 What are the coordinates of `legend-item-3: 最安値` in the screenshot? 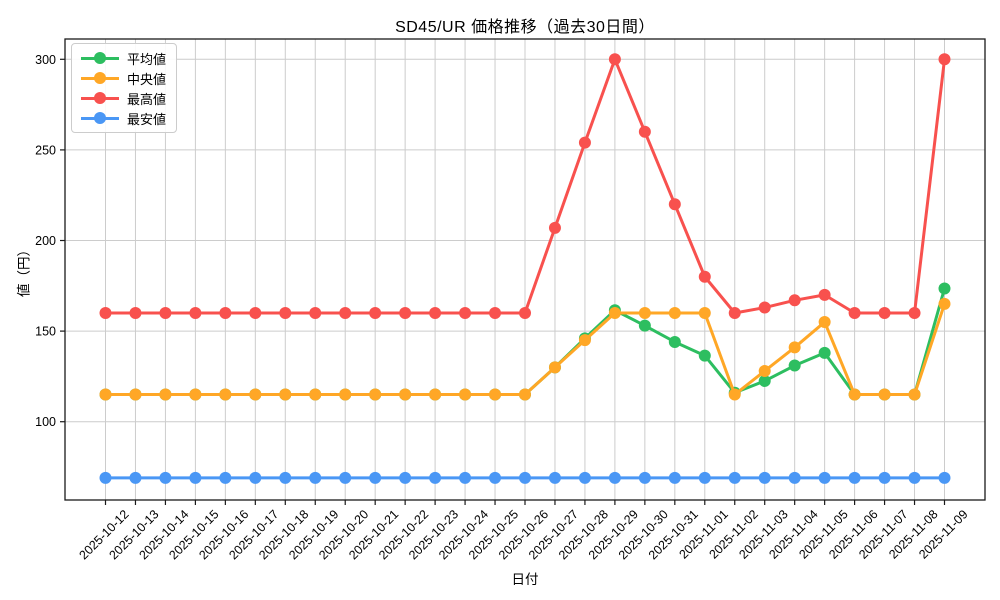 It's located at (124, 119).